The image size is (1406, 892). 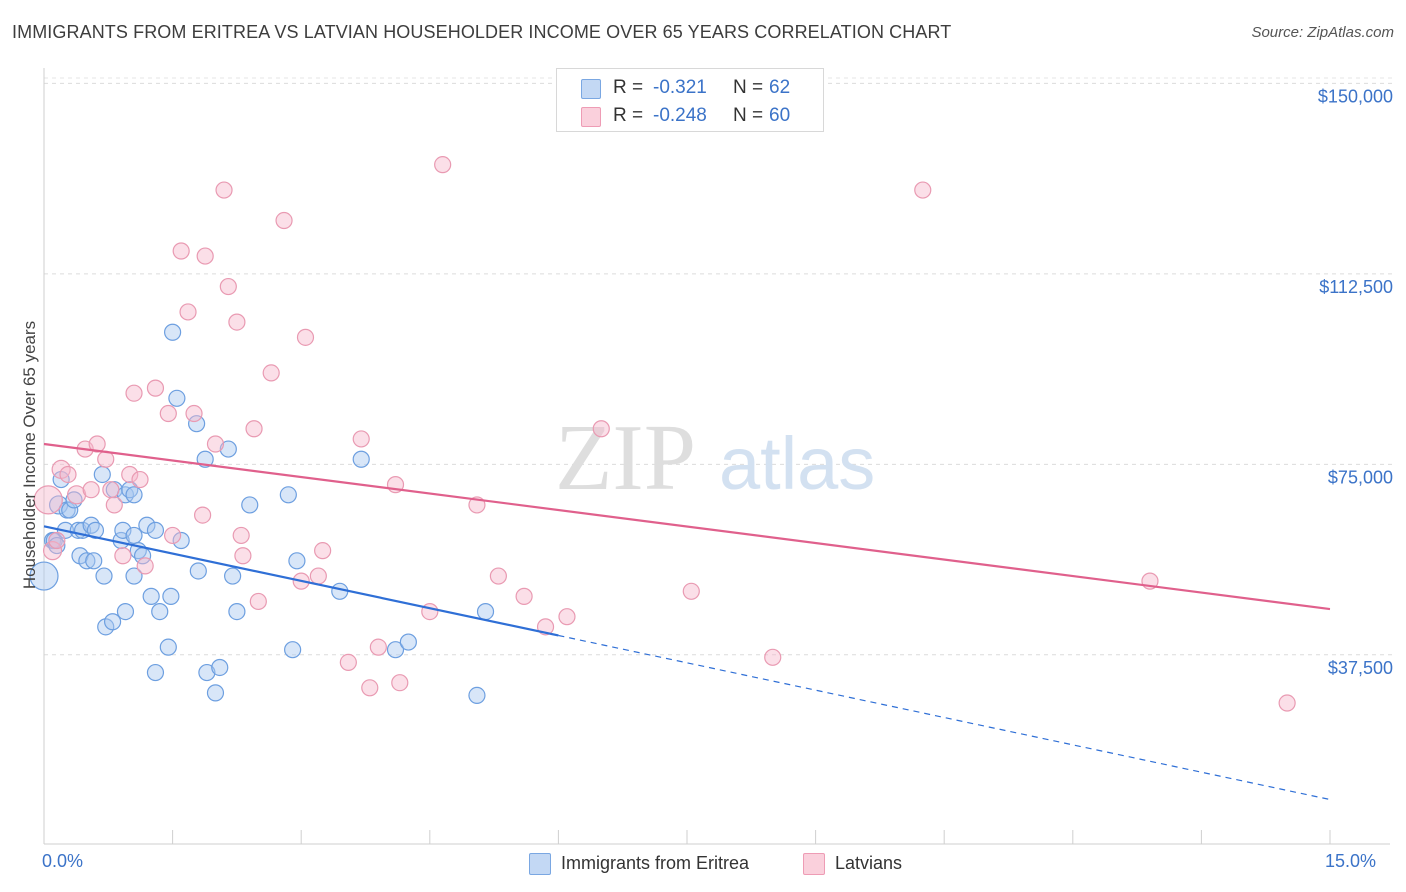 I want to click on x-tick-min: 0.0%, so click(x=63, y=861).